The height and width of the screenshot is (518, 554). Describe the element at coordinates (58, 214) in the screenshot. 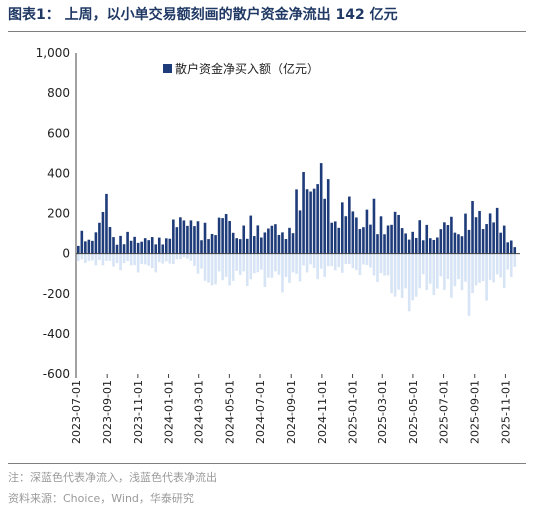

I see `y-tick-label: 200` at that location.